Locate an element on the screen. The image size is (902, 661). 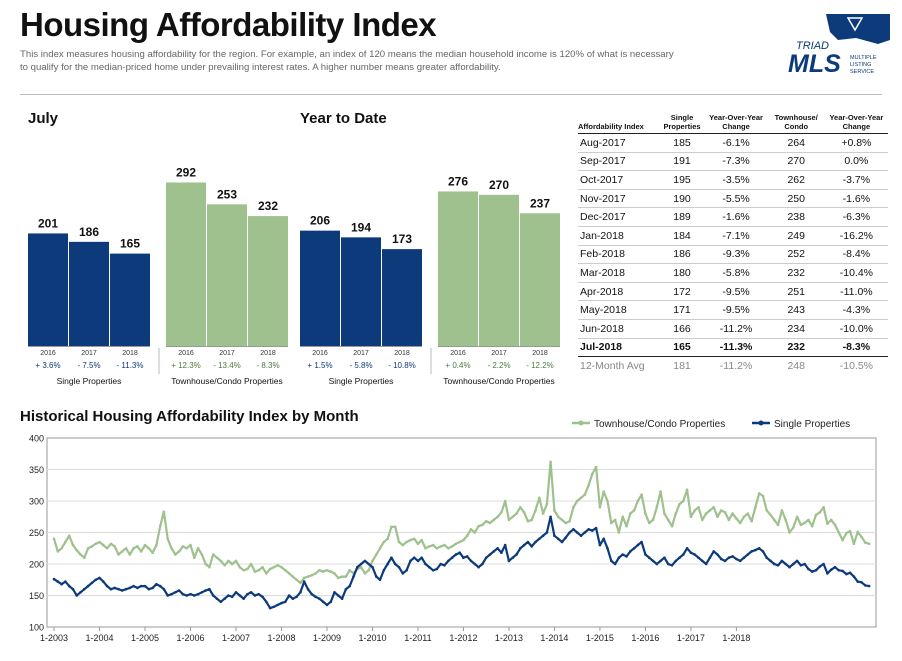
ytd-bar-label-1-0: 276 is located at coordinates (458, 181).